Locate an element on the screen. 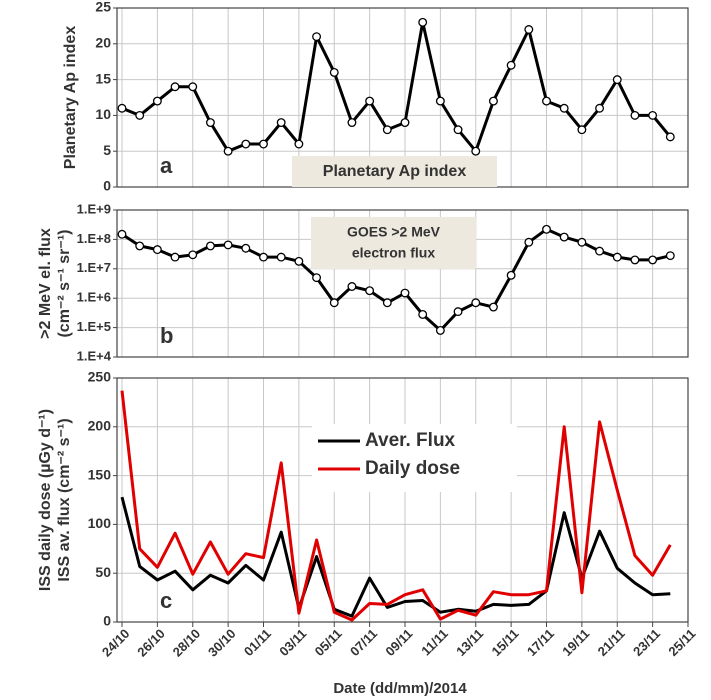 The height and width of the screenshot is (700, 711). y-axis-label: ISS daily dose (µGy d⁻¹) is located at coordinates (45, 500).